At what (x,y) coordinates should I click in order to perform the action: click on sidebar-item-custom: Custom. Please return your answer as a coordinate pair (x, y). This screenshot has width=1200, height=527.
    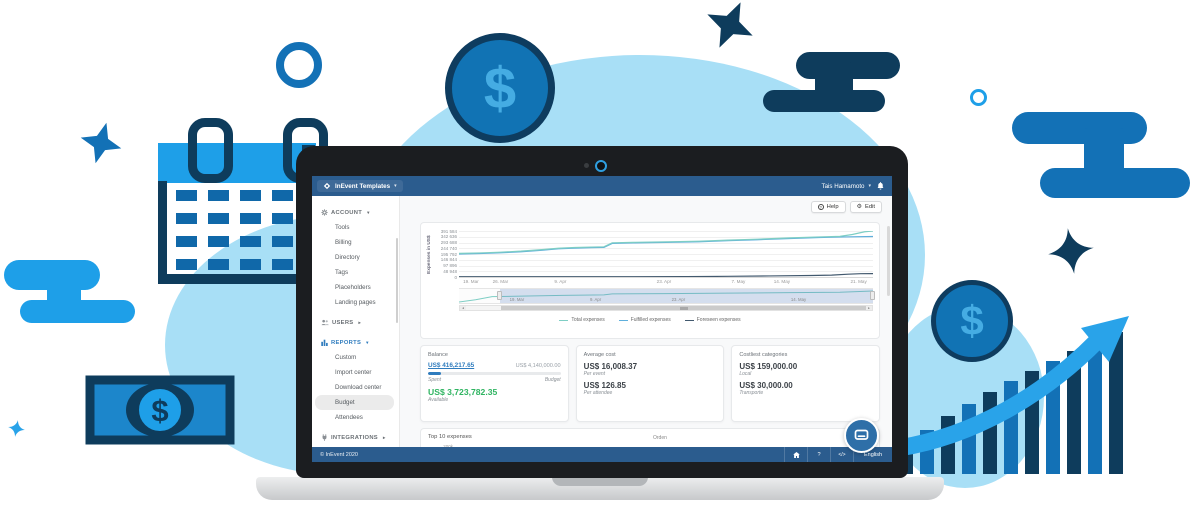
    Looking at the image, I should click on (346, 357).